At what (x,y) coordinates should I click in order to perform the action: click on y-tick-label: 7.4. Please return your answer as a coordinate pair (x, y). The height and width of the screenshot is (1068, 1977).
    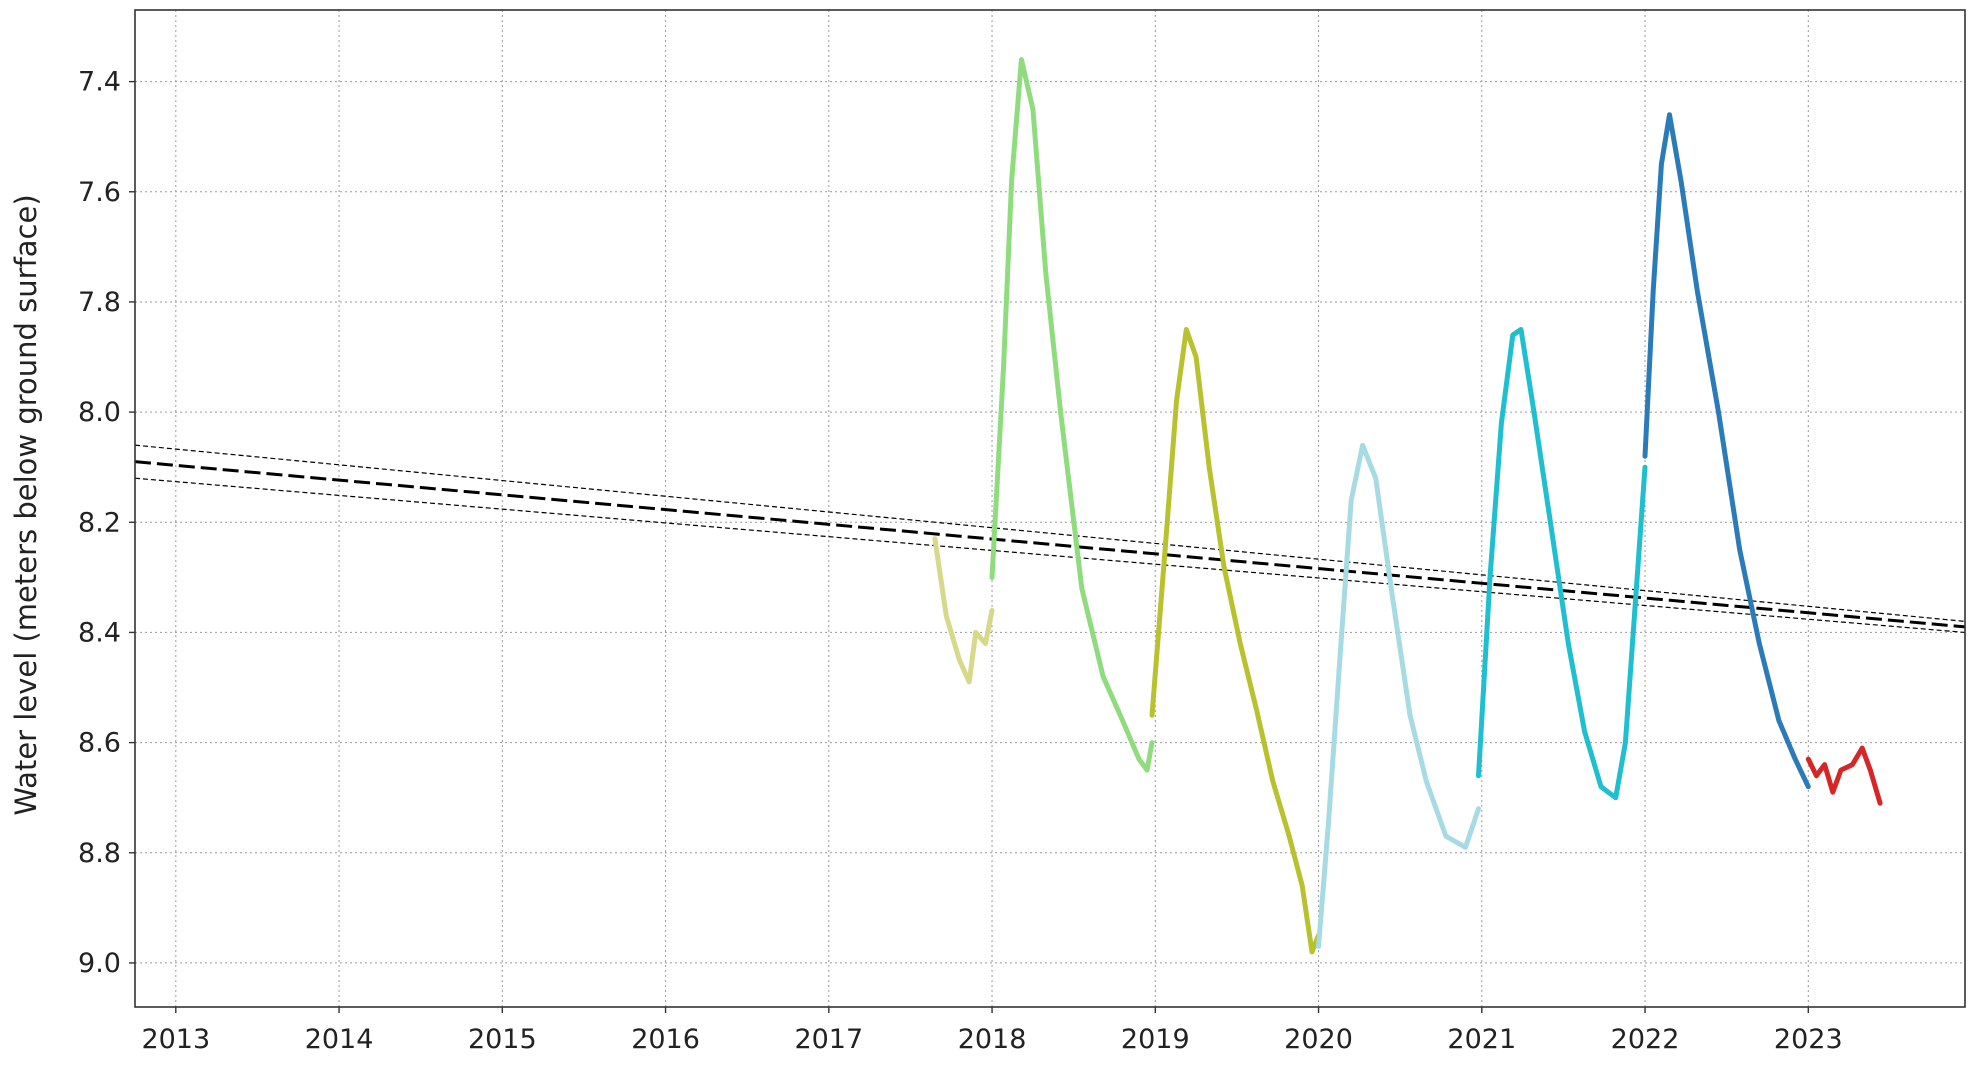
    Looking at the image, I should click on (99, 82).